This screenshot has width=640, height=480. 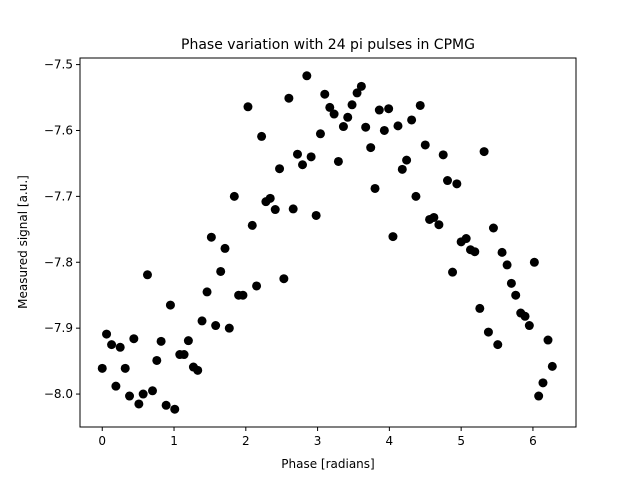 I want to click on x-tick-label: 5, so click(x=461, y=441).